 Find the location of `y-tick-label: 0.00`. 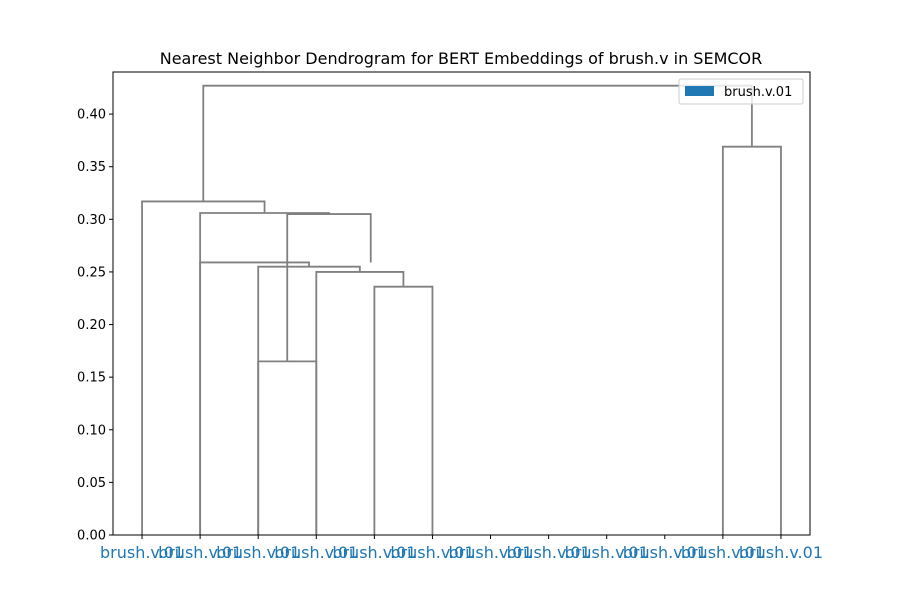

y-tick-label: 0.00 is located at coordinates (91, 536).